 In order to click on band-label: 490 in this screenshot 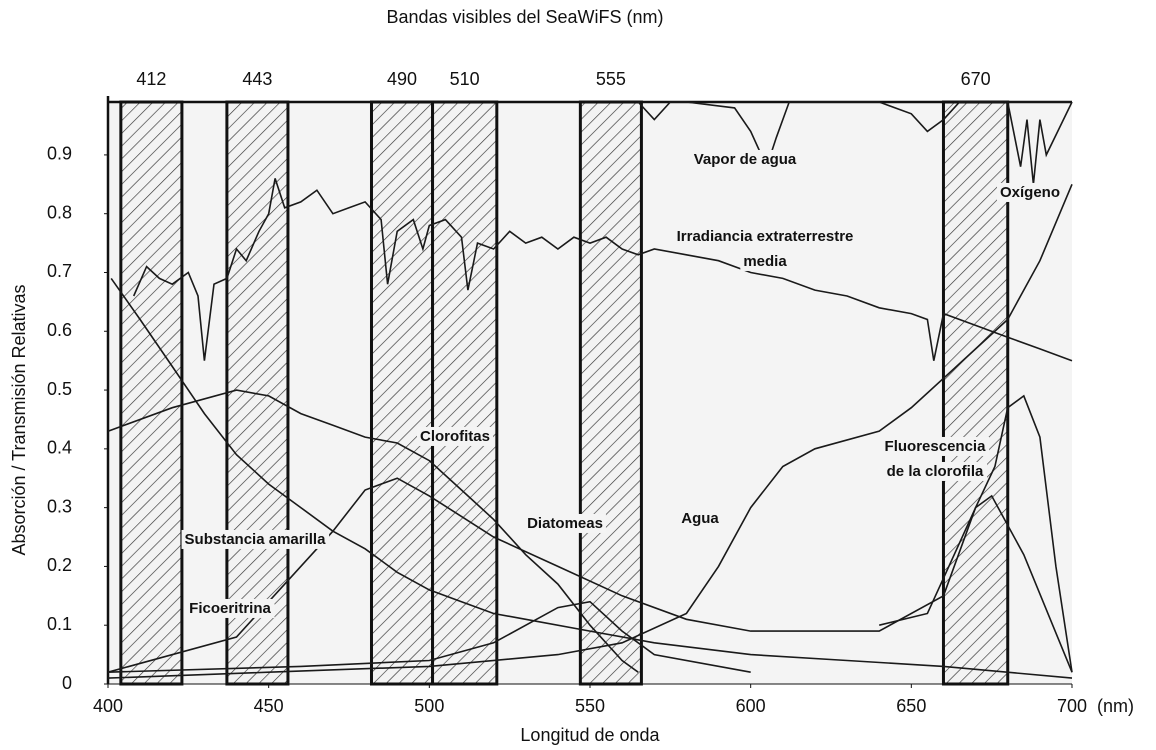, I will do `click(402, 79)`.